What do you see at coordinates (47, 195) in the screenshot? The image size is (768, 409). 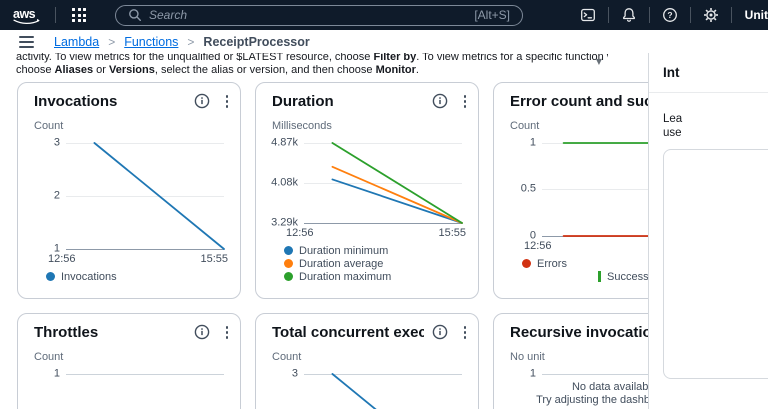 I see `left-axis: 3 2 1` at bounding box center [47, 195].